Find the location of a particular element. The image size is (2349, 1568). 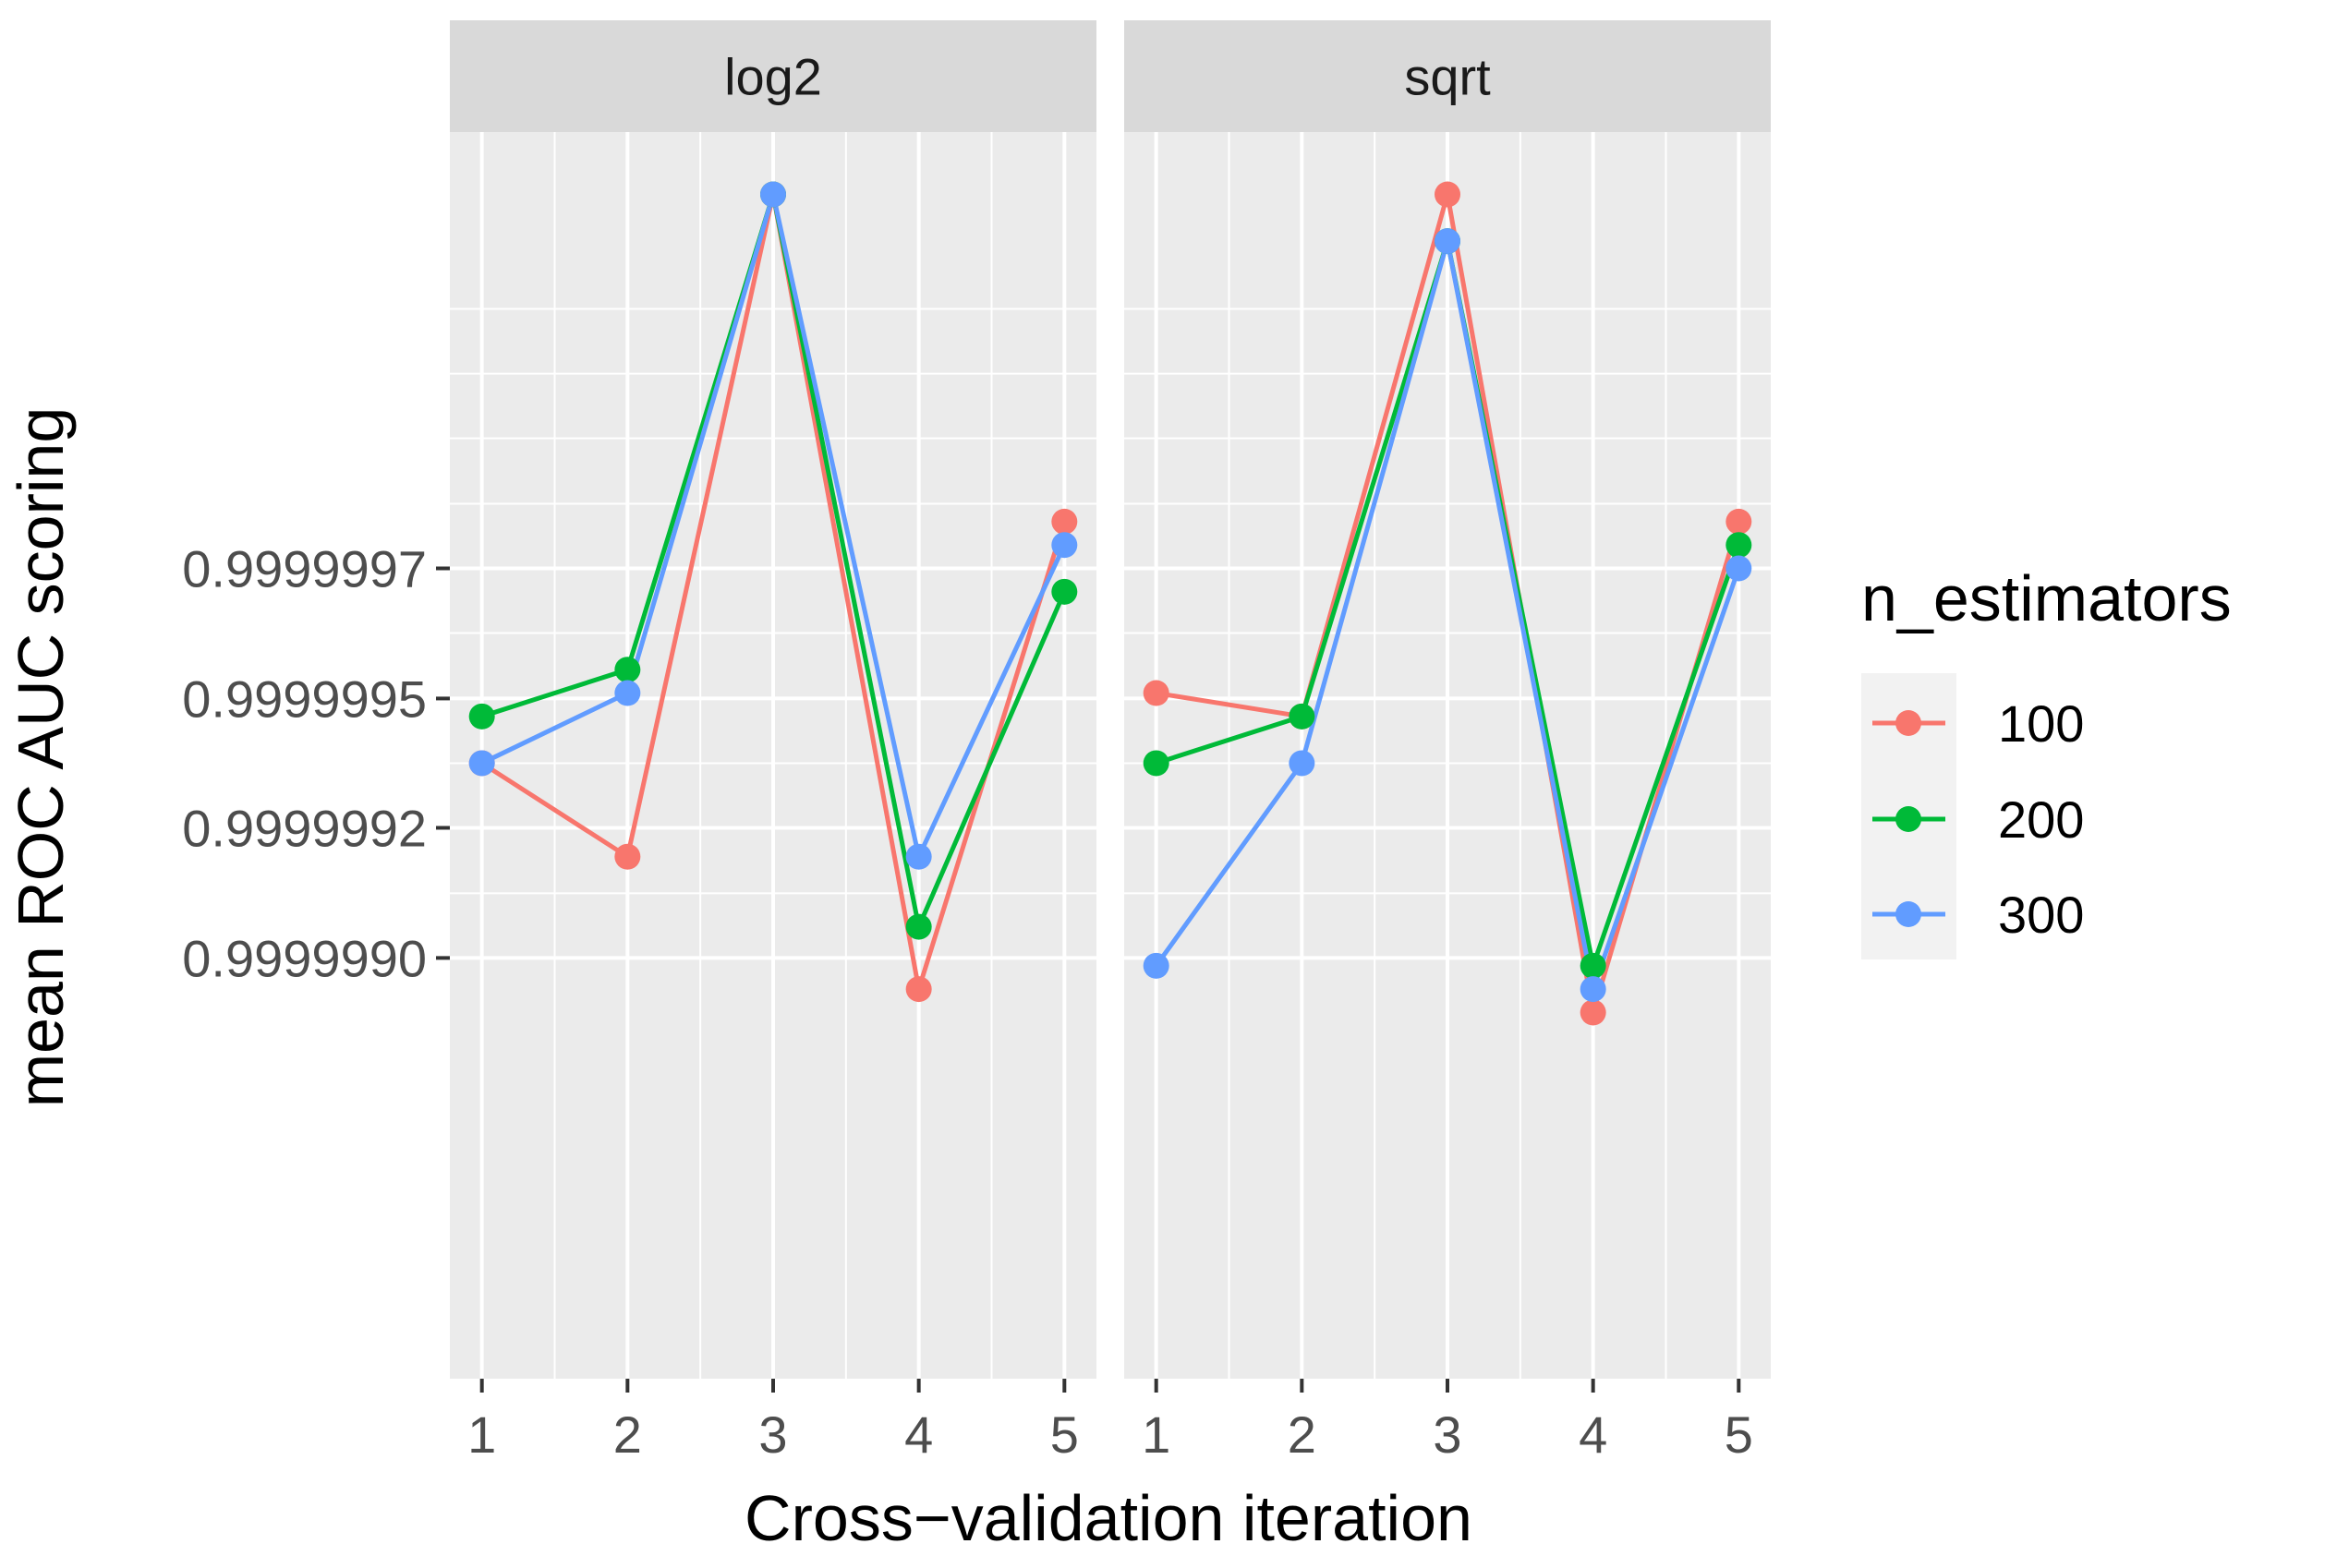

y-tick-label: 0.9999997 is located at coordinates (304, 569).